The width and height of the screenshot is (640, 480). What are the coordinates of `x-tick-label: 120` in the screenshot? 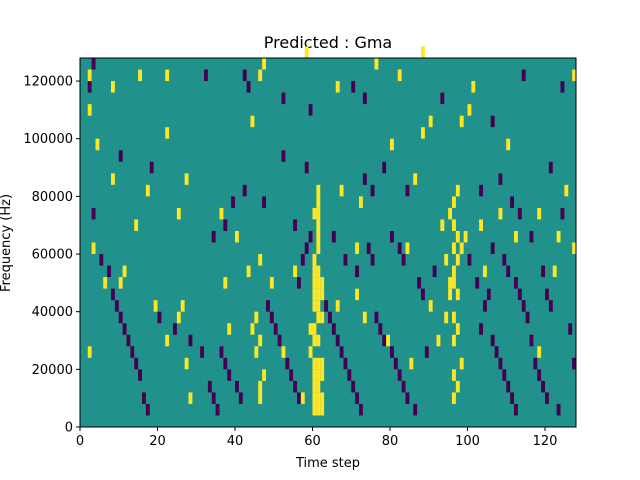 It's located at (545, 441).